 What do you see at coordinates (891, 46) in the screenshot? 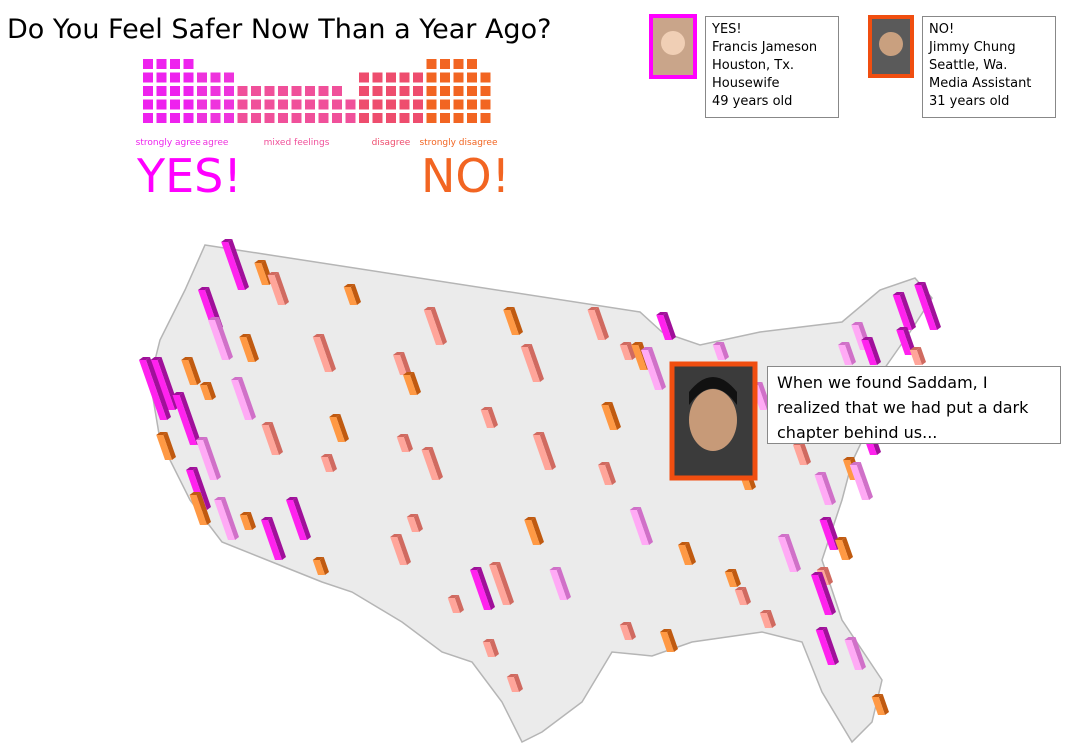
I see `photo-no` at bounding box center [891, 46].